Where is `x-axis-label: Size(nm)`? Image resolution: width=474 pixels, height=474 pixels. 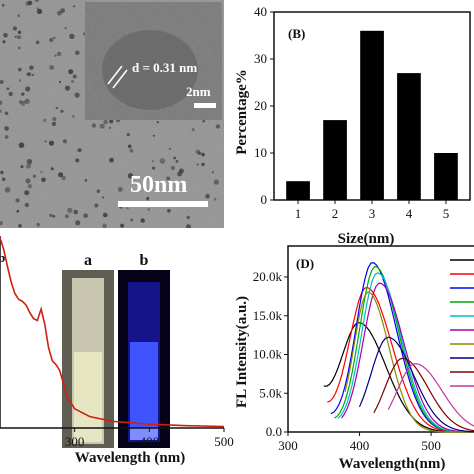 x-axis-label: Size(nm) is located at coordinates (366, 239).